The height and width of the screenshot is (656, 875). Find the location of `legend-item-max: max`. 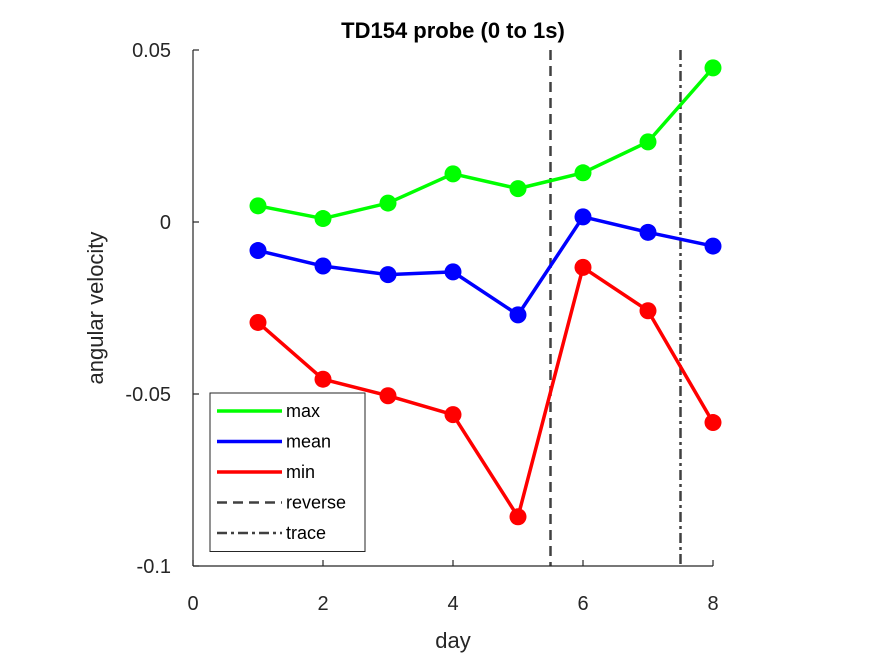

legend-item-max: max is located at coordinates (268, 411).